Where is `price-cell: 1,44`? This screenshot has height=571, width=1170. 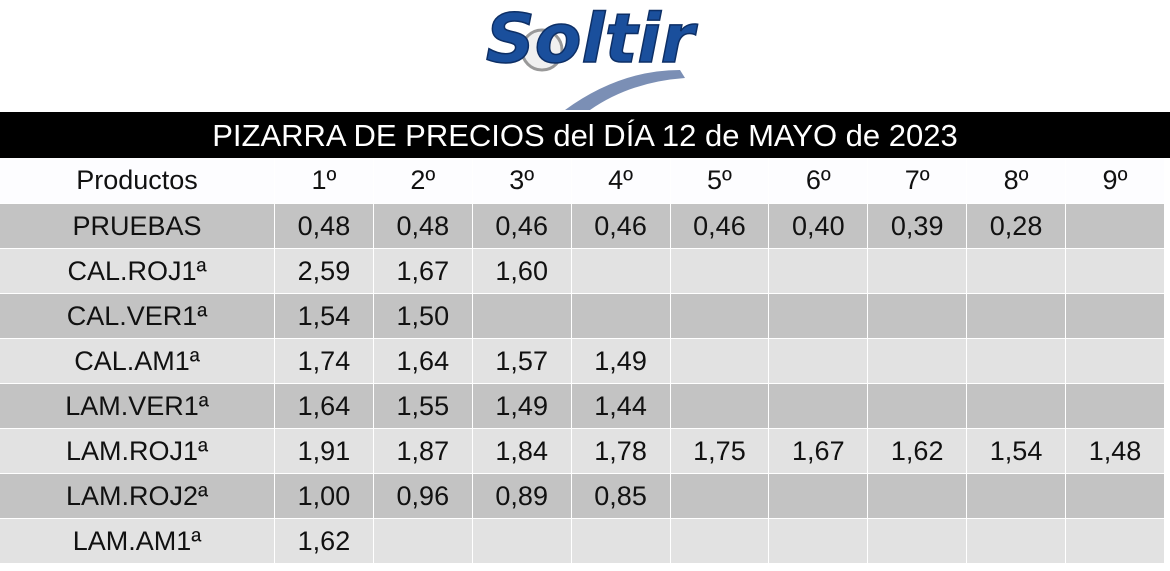
price-cell: 1,44 is located at coordinates (621, 406).